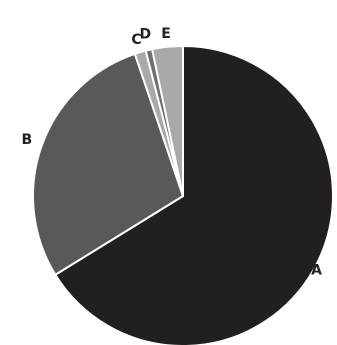 The width and height of the screenshot is (337, 345). Describe the element at coordinates (26, 140) in the screenshot. I see `slice-label-b: B` at that location.